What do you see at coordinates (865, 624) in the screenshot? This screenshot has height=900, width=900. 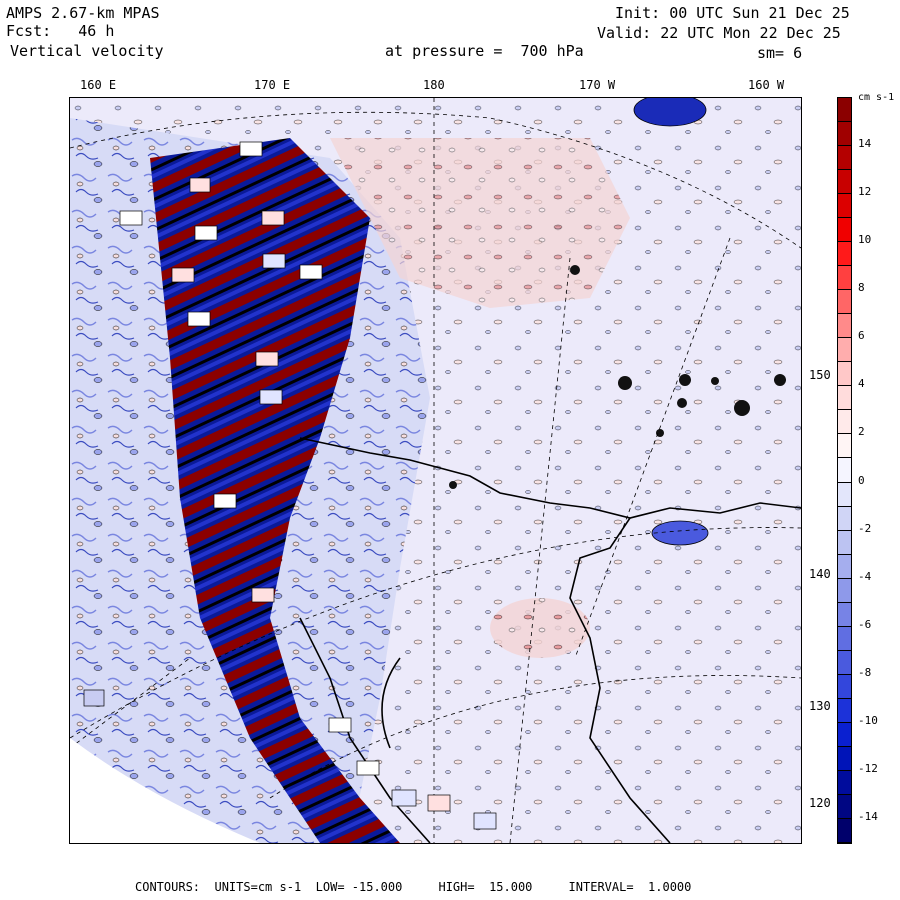 I see `colorbar-tick-label: -6` at bounding box center [865, 624].